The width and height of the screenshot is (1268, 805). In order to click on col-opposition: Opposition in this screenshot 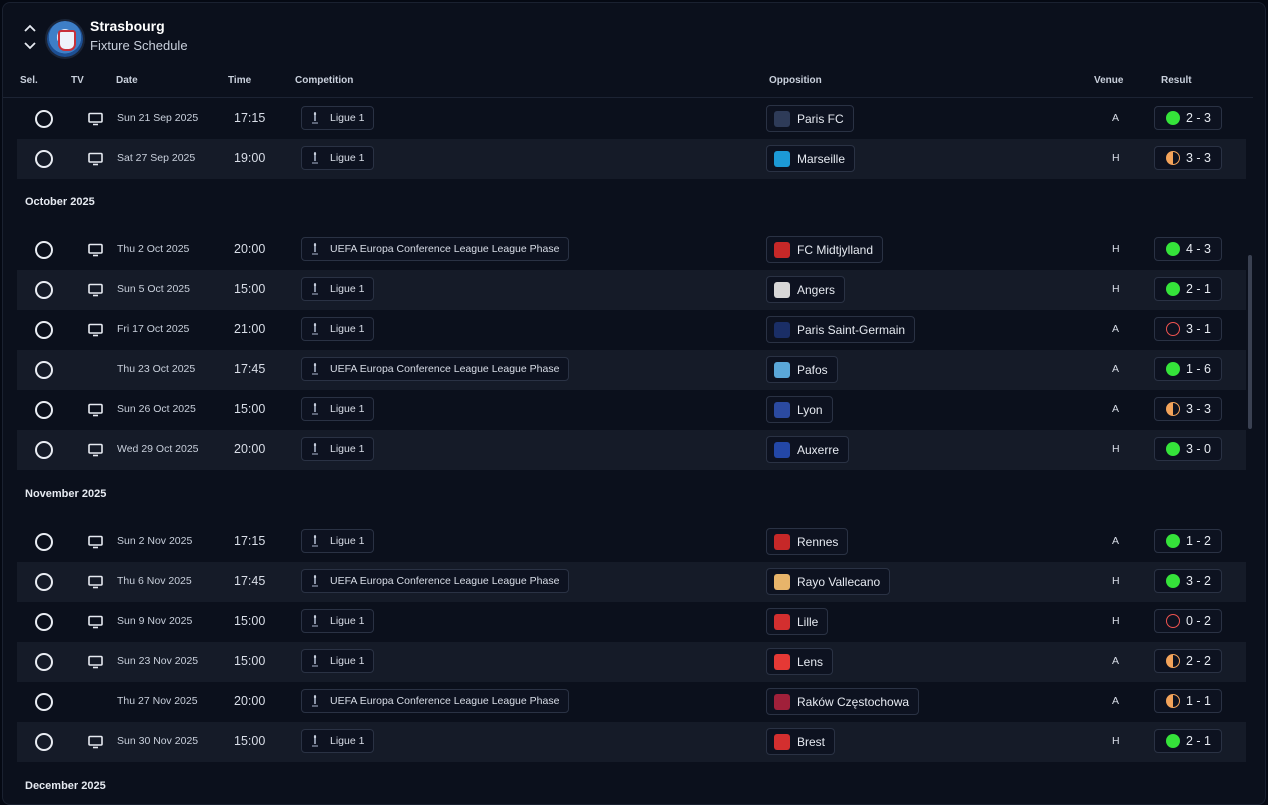, I will do `click(795, 80)`.